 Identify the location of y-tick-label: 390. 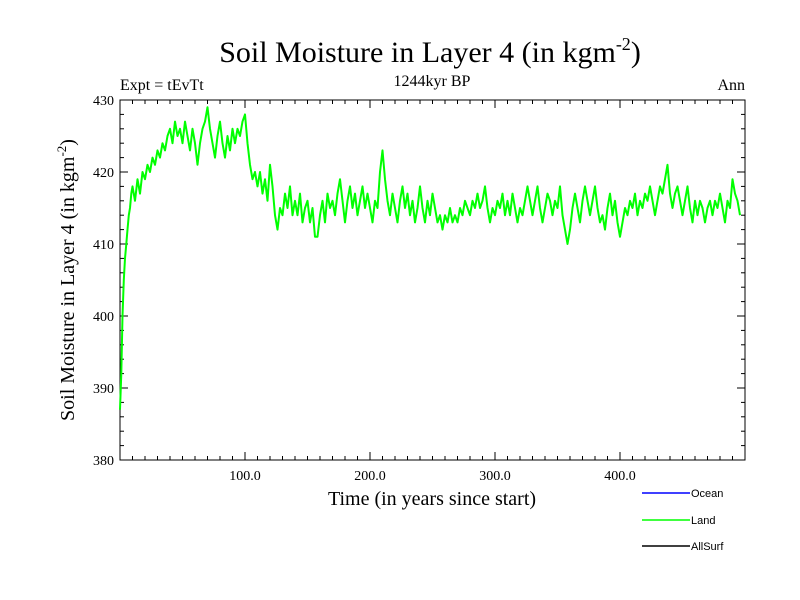
(103, 389).